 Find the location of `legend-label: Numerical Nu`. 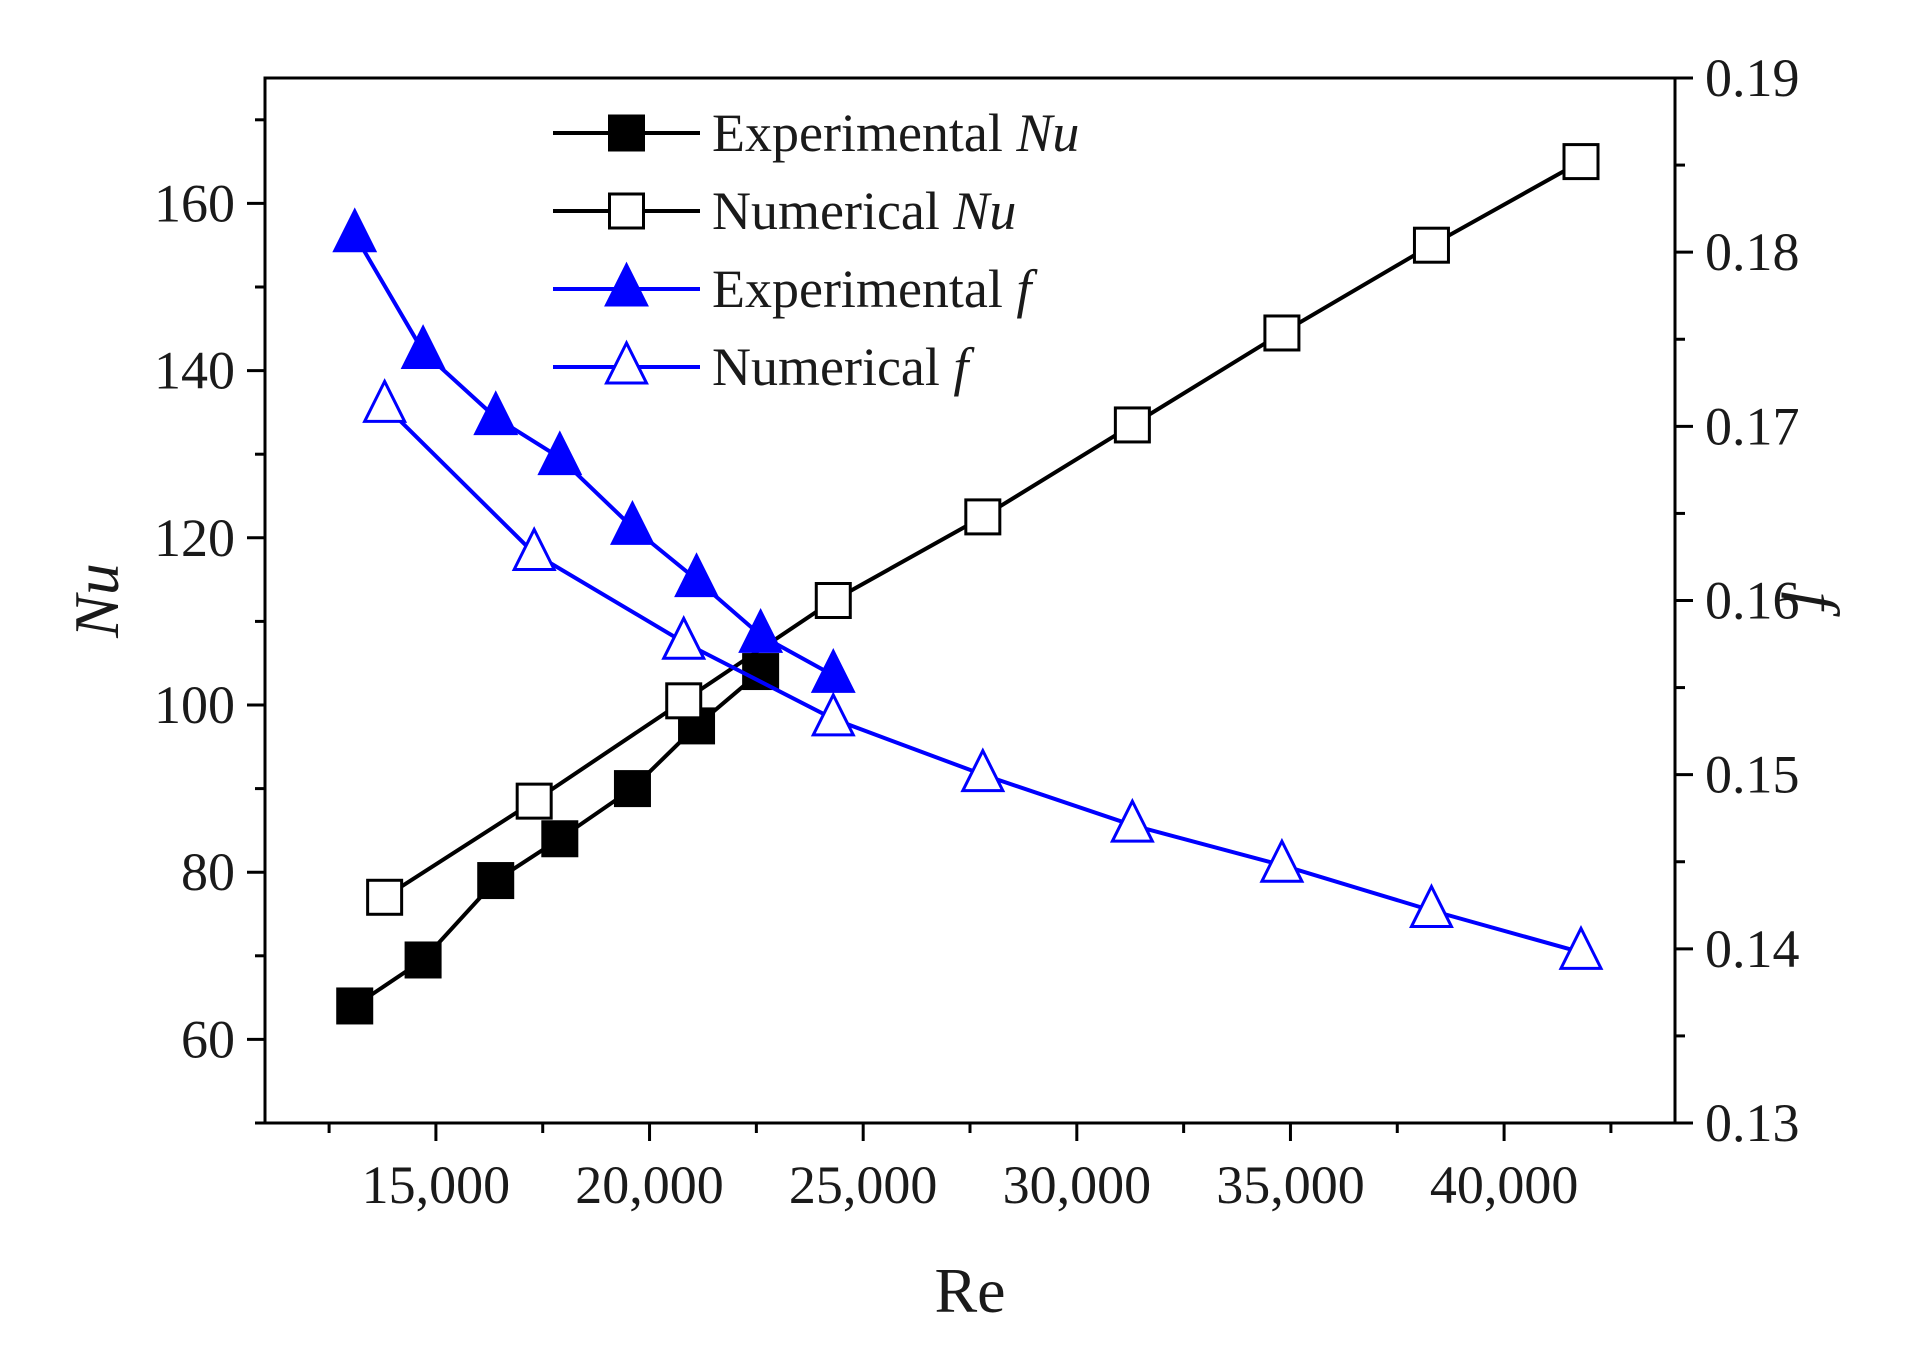

legend-label: Numerical Nu is located at coordinates (864, 211).